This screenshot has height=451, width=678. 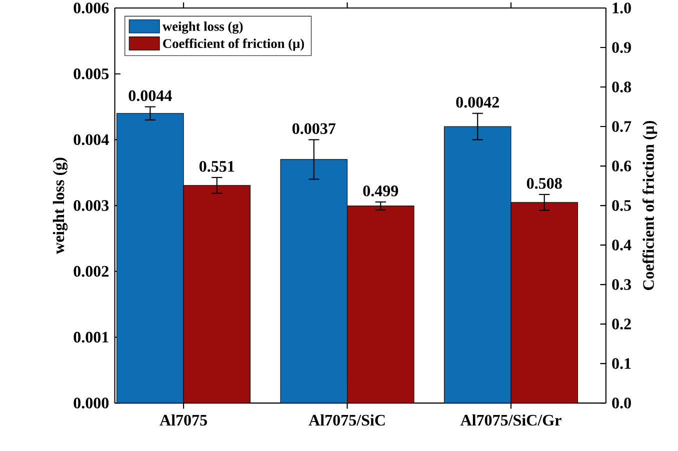 I want to click on y2-tick-label: 0.5, so click(x=621, y=205).